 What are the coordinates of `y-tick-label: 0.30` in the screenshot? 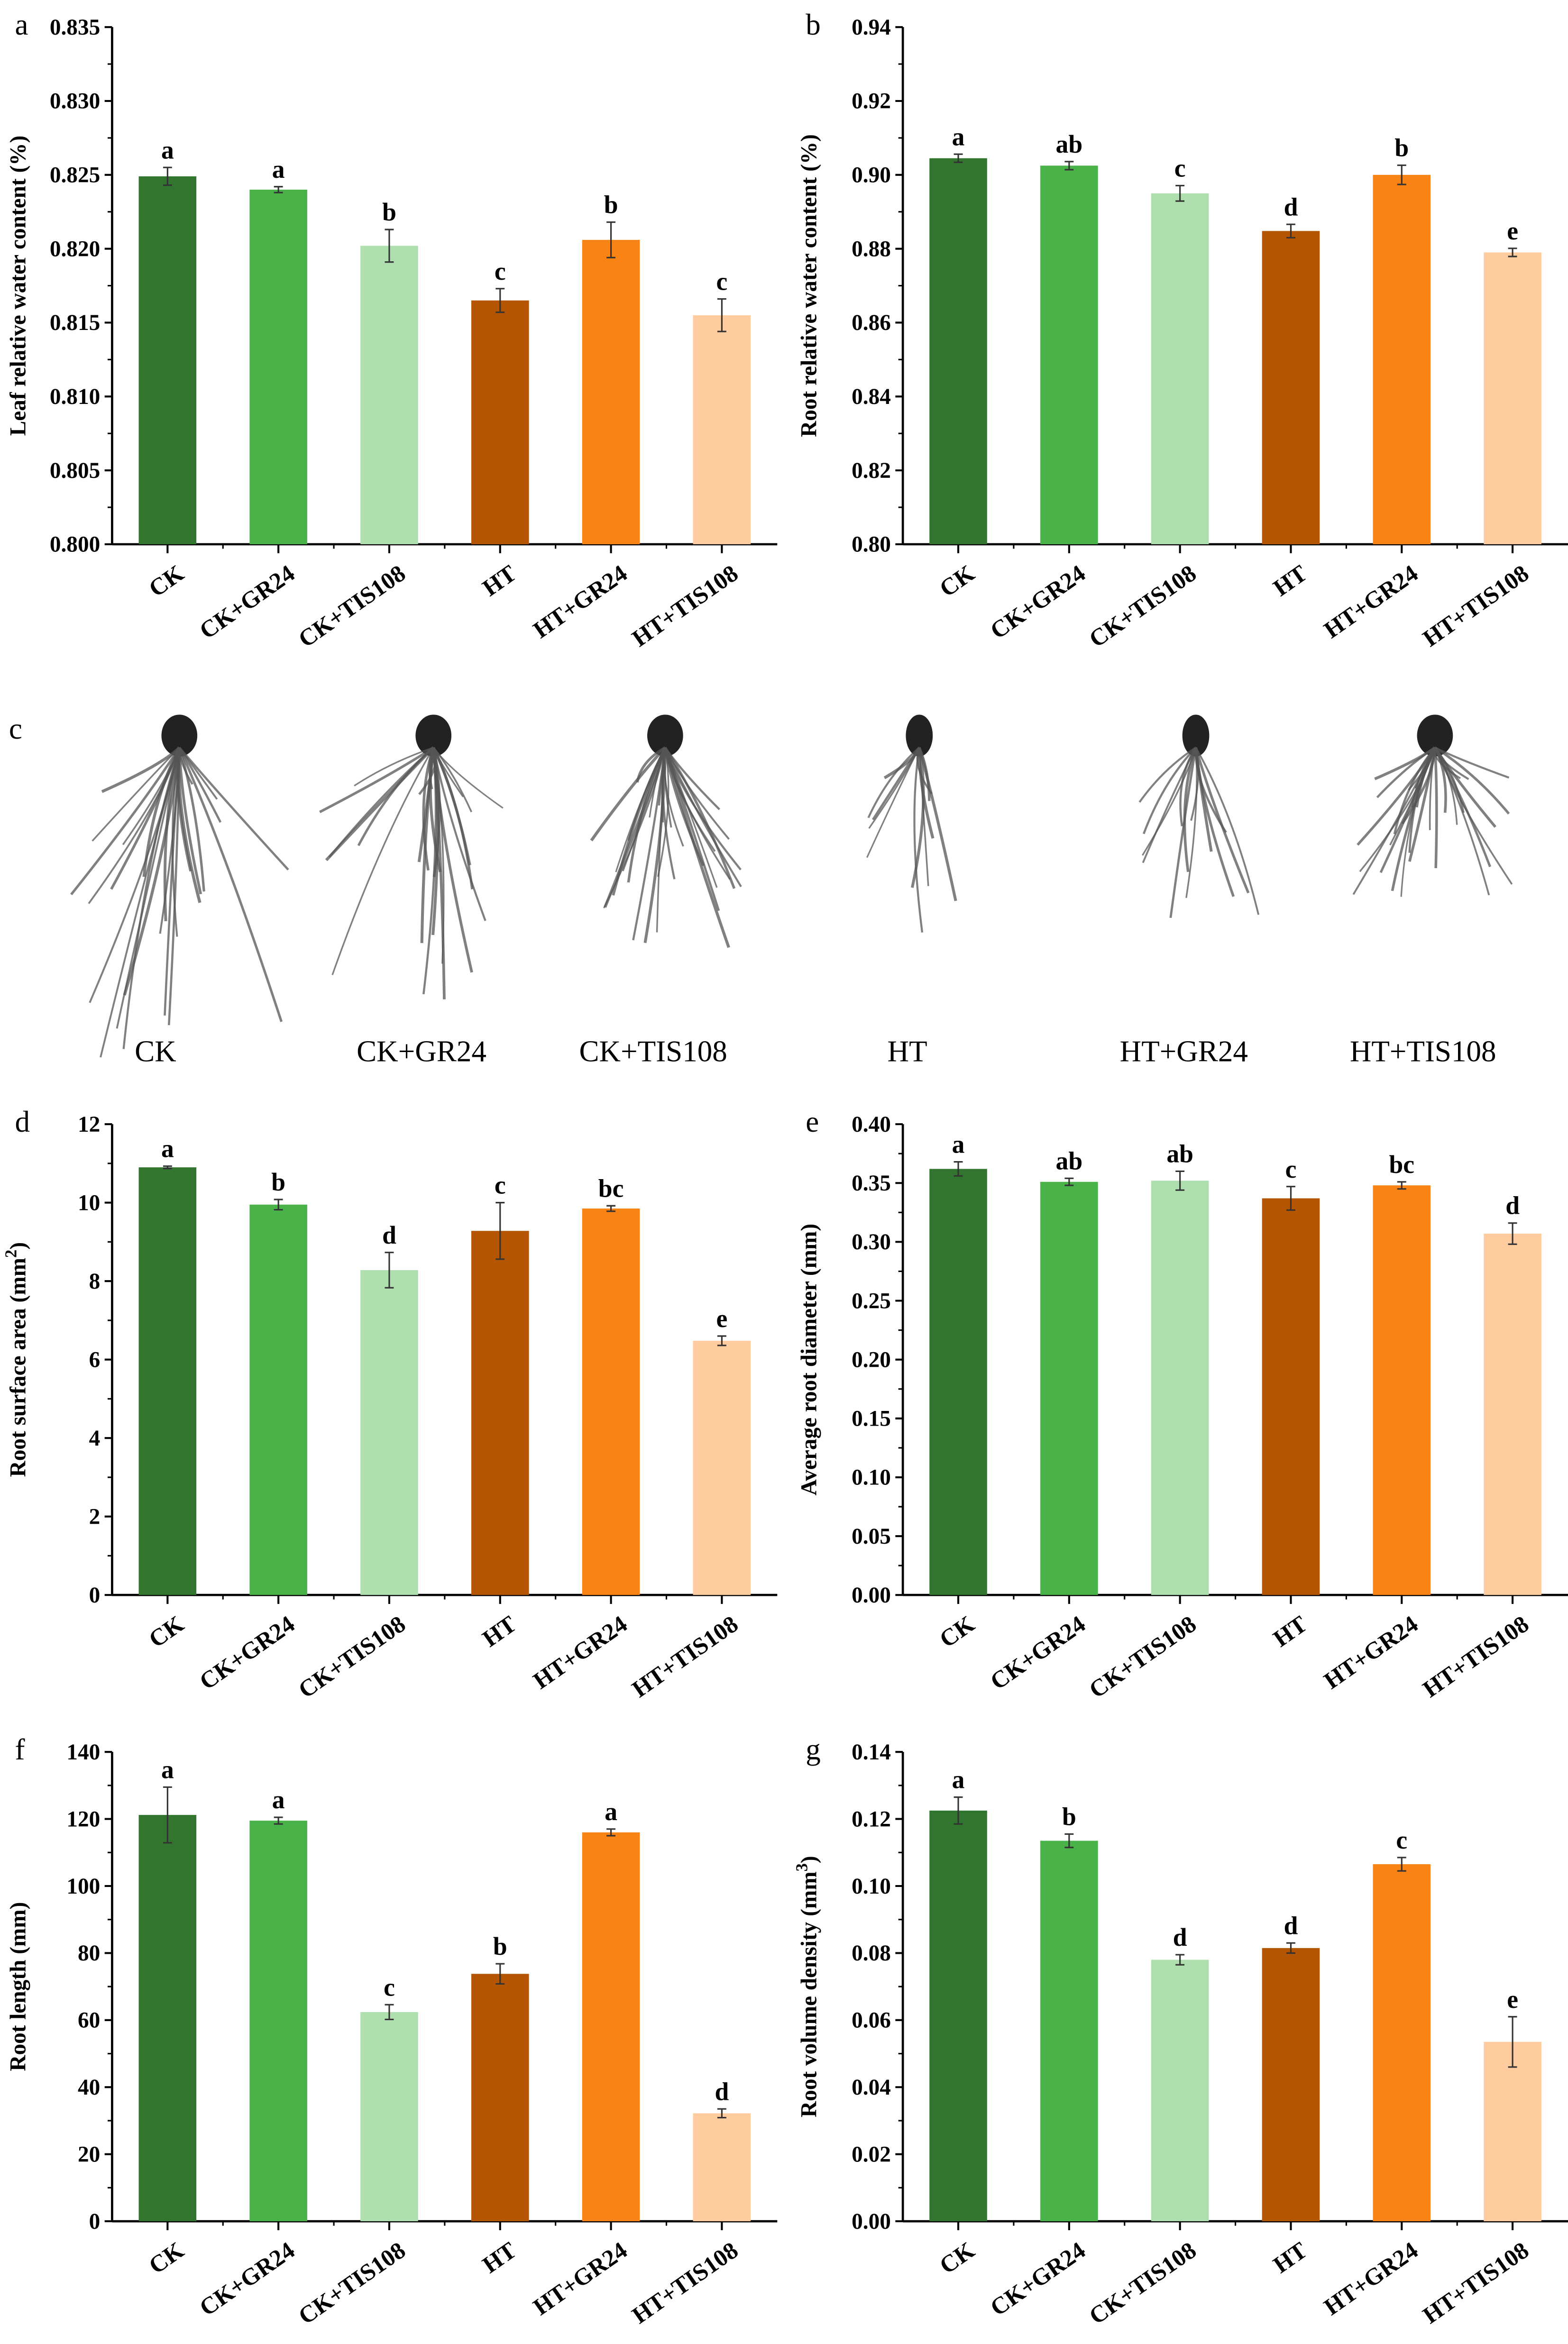 It's located at (871, 1242).